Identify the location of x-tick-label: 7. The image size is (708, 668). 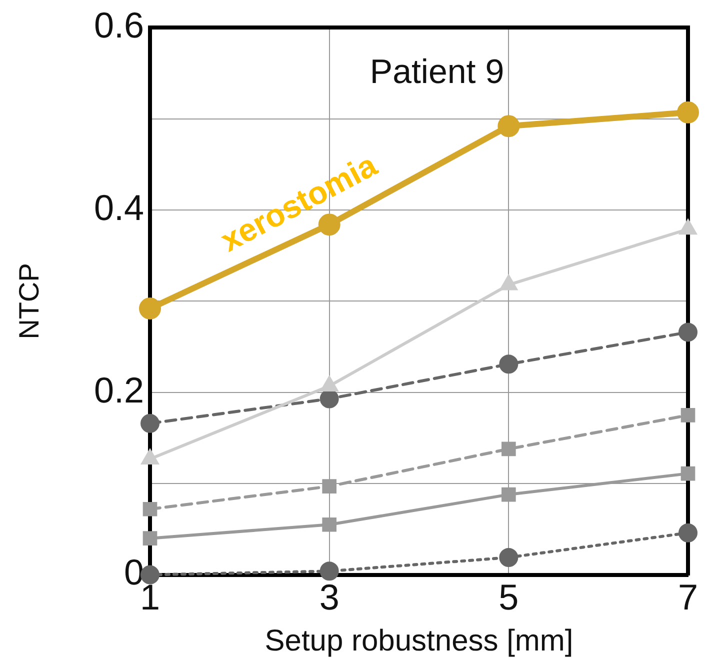
(688, 597).